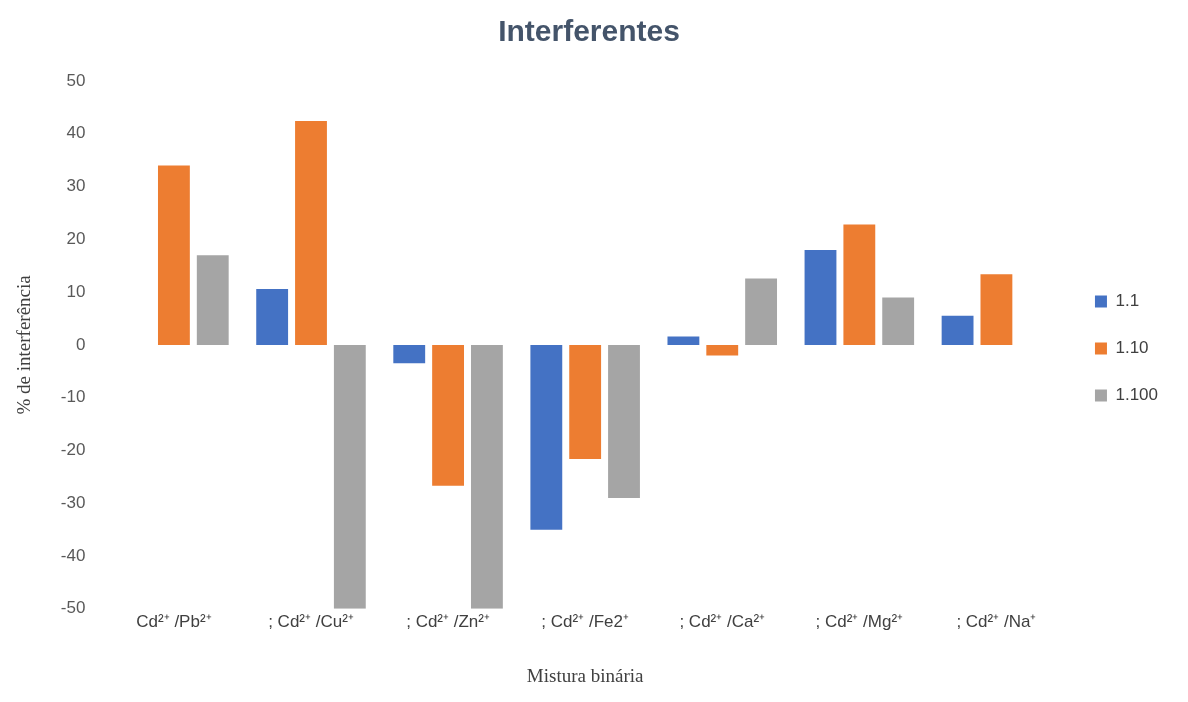 The width and height of the screenshot is (1188, 702). I want to click on x-tick-label: Cd²⁺ /Pb²⁺, so click(174, 621).